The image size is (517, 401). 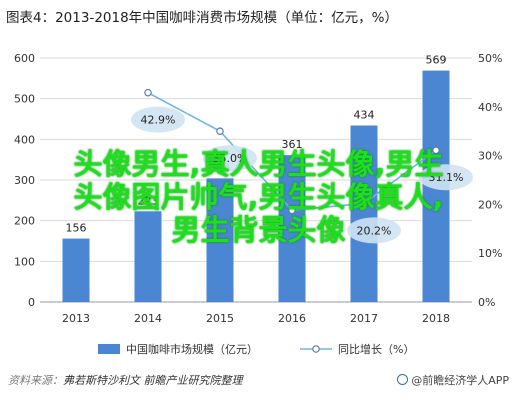 I want to click on legend-line-marker, so click(x=316, y=349).